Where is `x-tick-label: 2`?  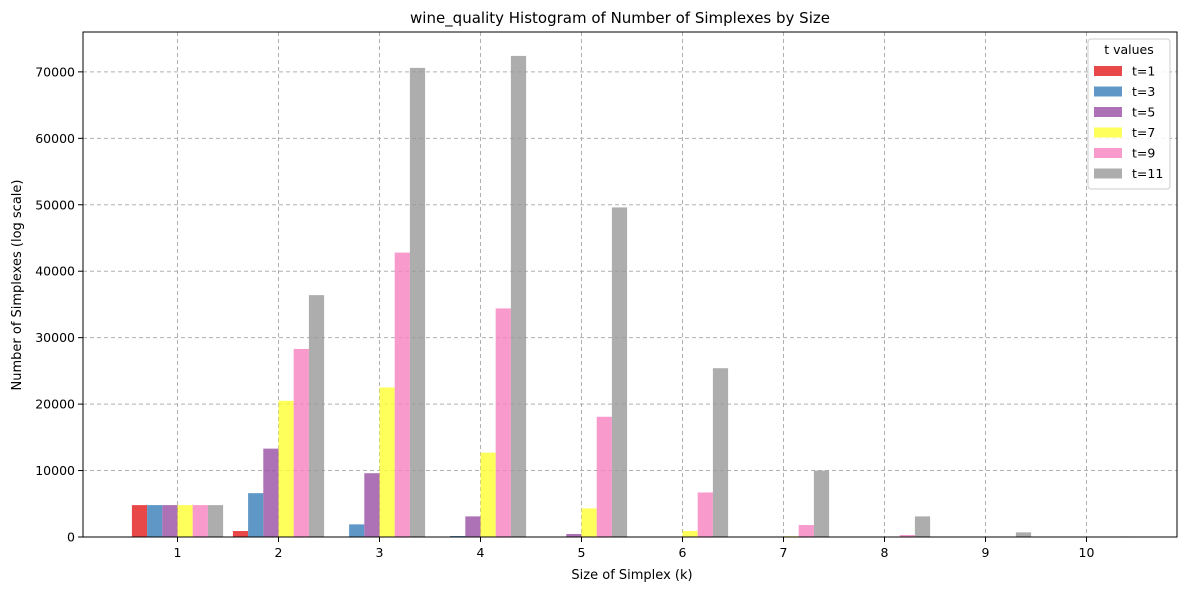 x-tick-label: 2 is located at coordinates (279, 552).